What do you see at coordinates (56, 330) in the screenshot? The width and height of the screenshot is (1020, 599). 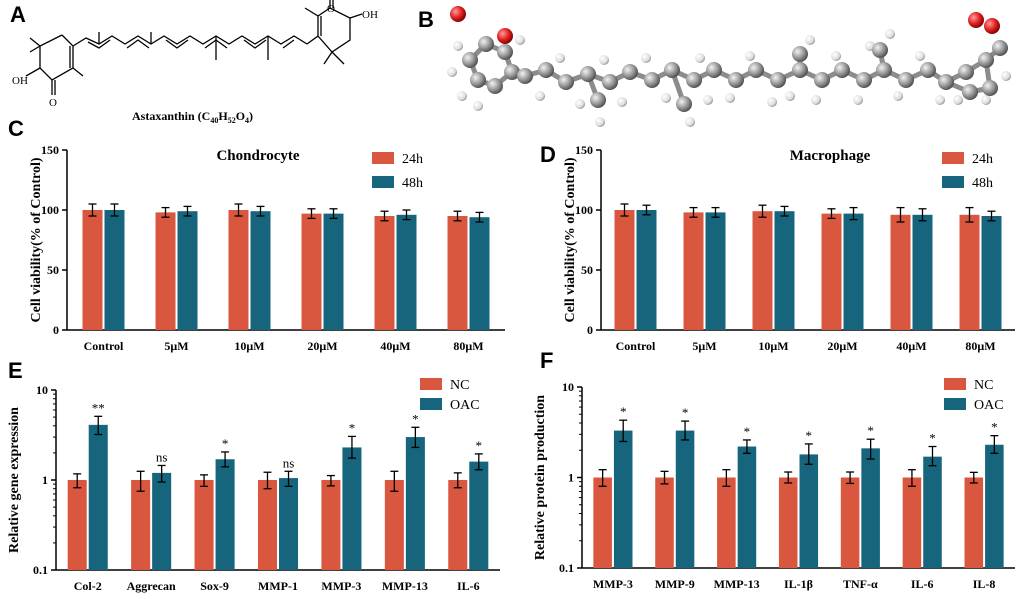 I see `y-tick-label: 0` at bounding box center [56, 330].